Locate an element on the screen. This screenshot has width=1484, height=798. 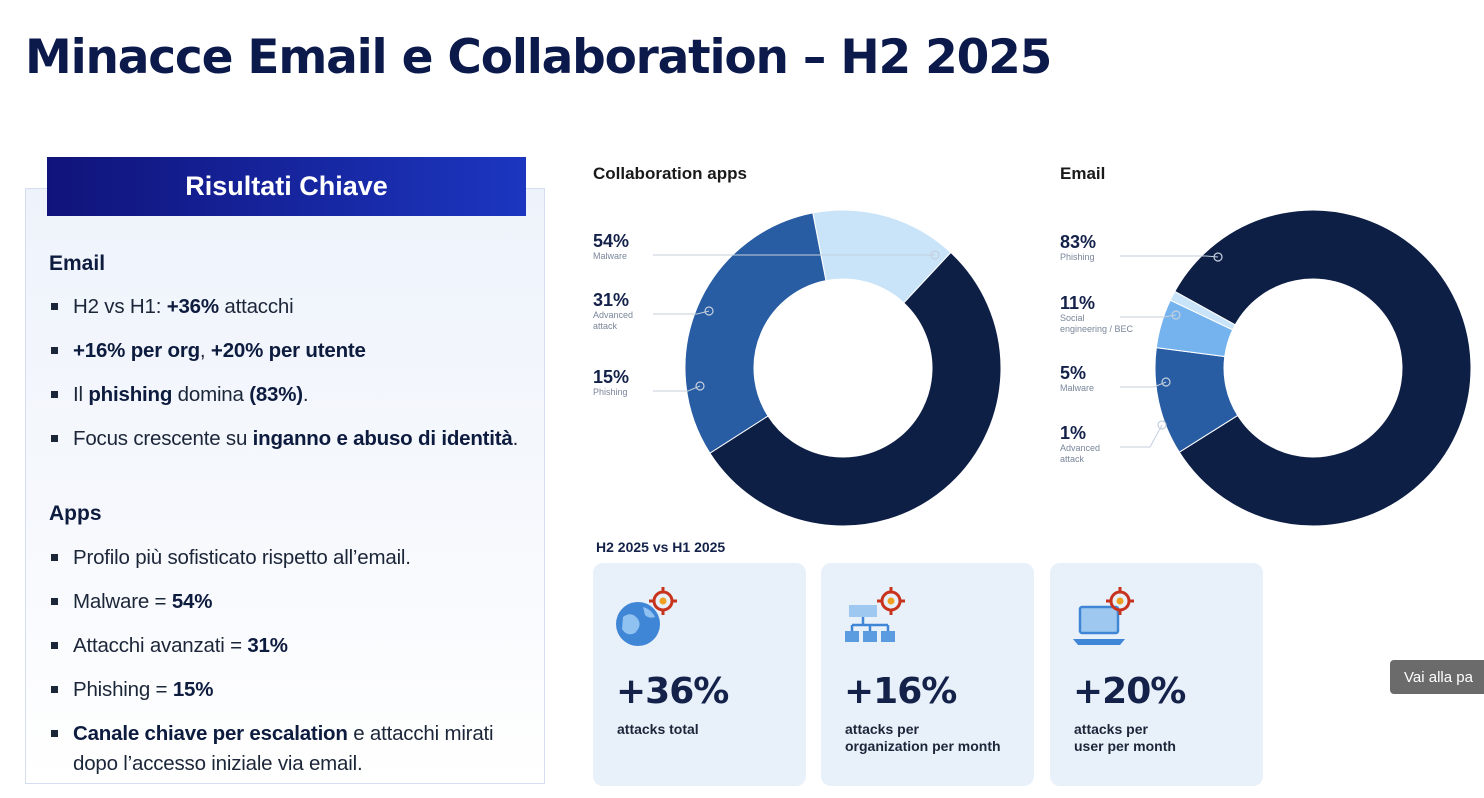
finding-text: attacchi is located at coordinates (256, 306).